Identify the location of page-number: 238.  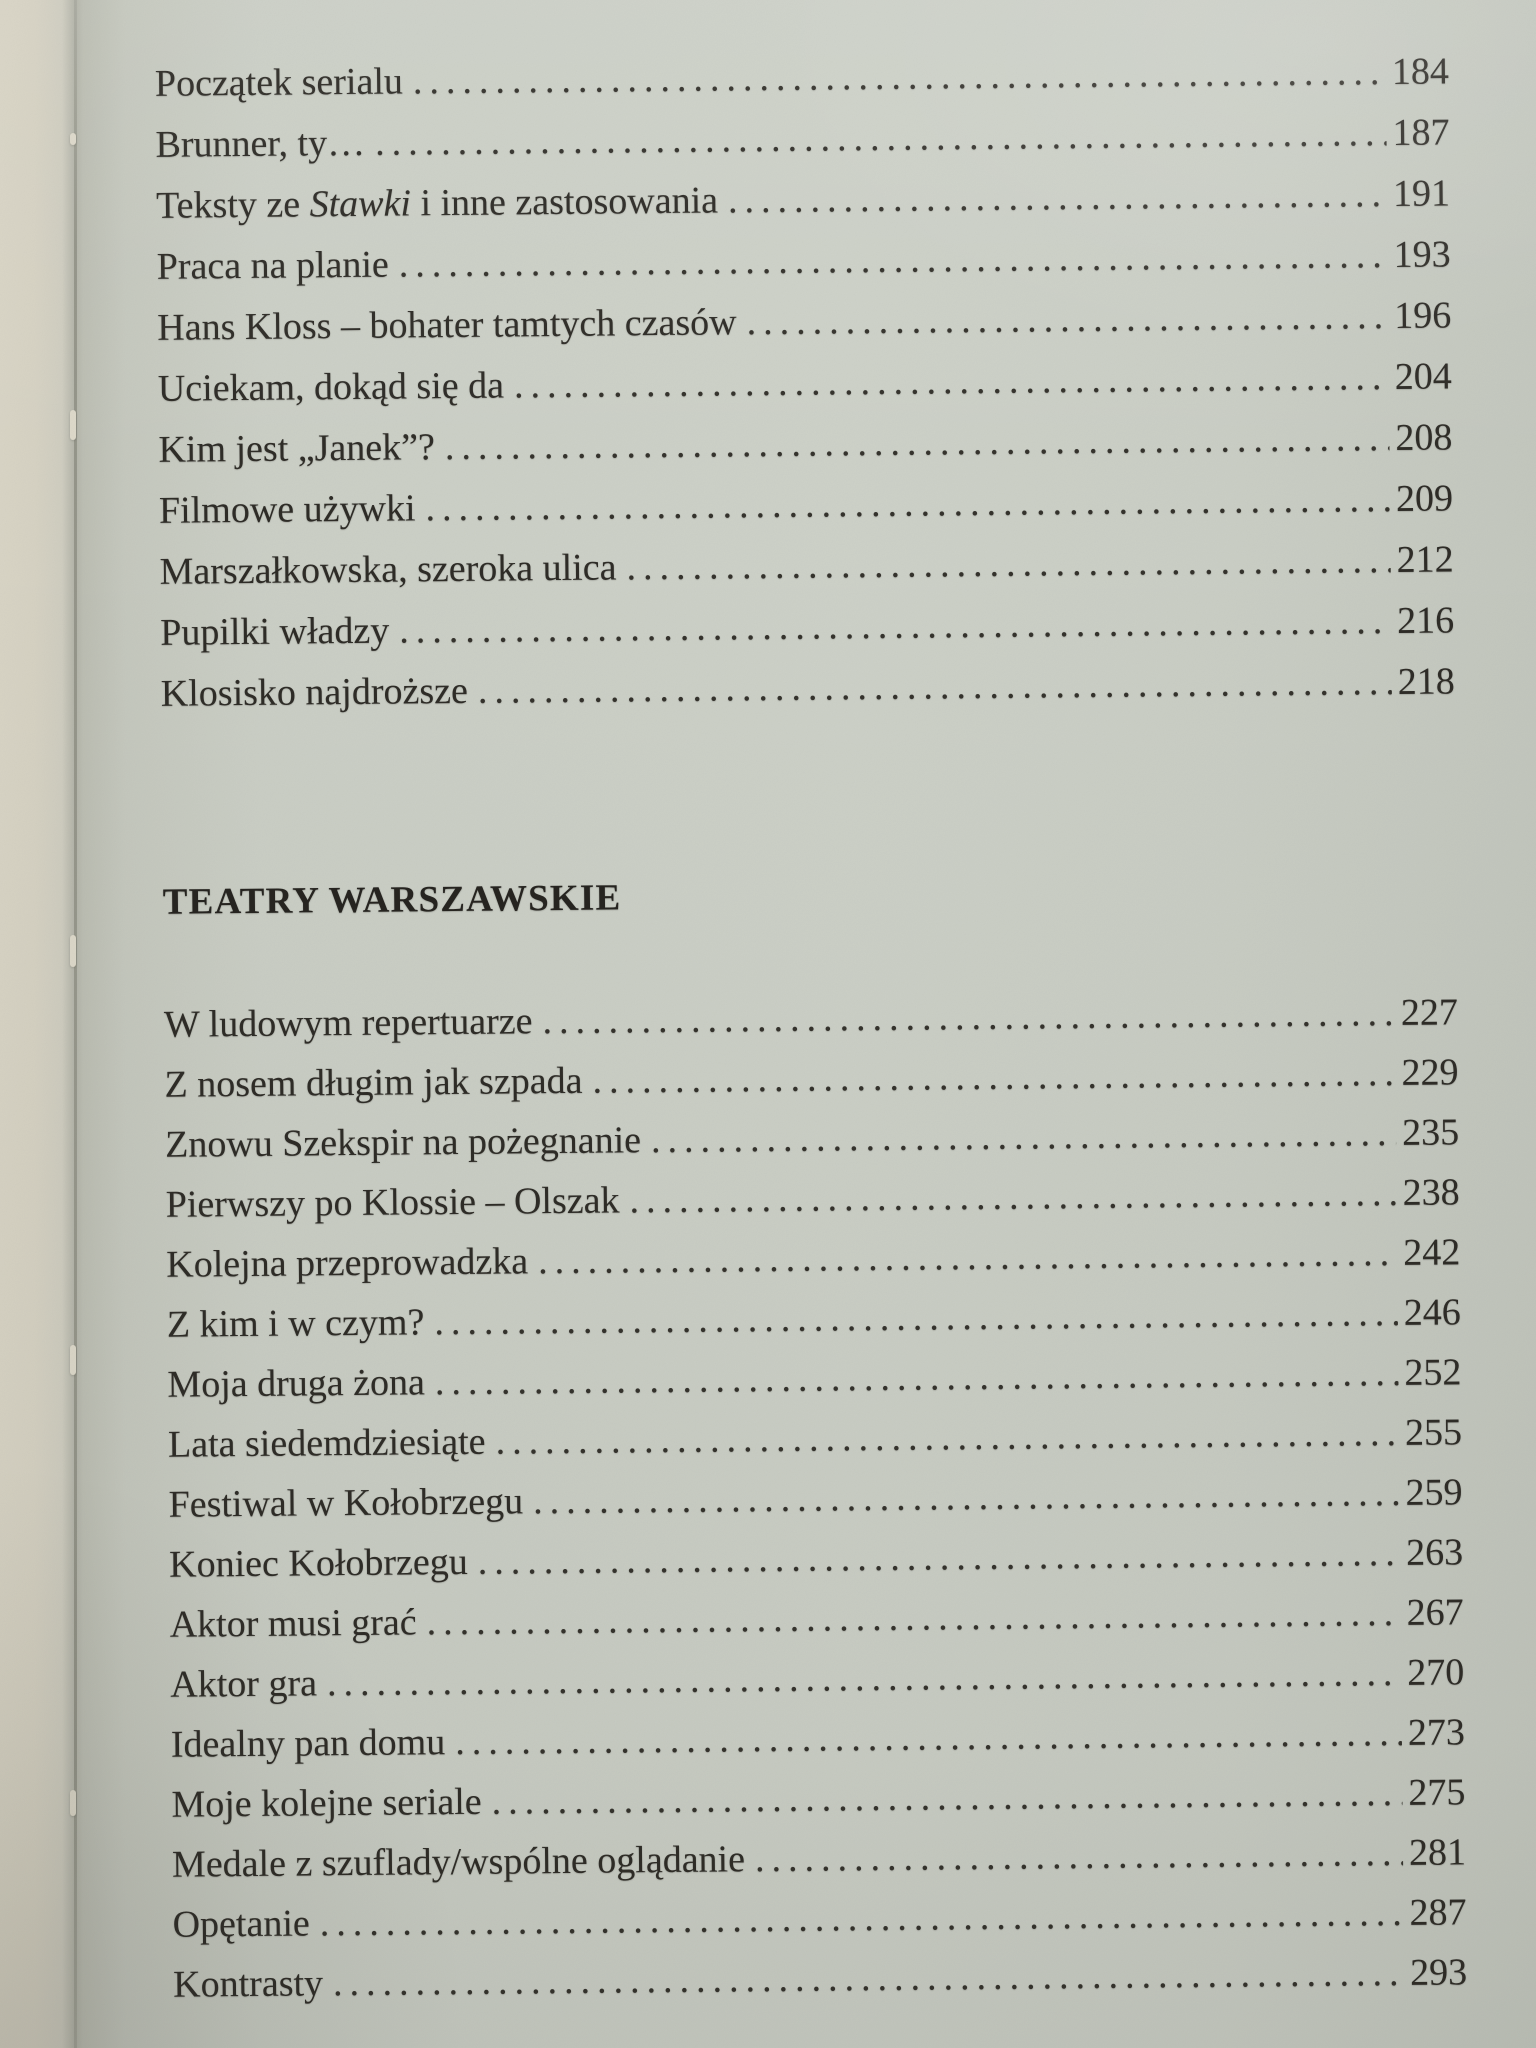
(1431, 1192).